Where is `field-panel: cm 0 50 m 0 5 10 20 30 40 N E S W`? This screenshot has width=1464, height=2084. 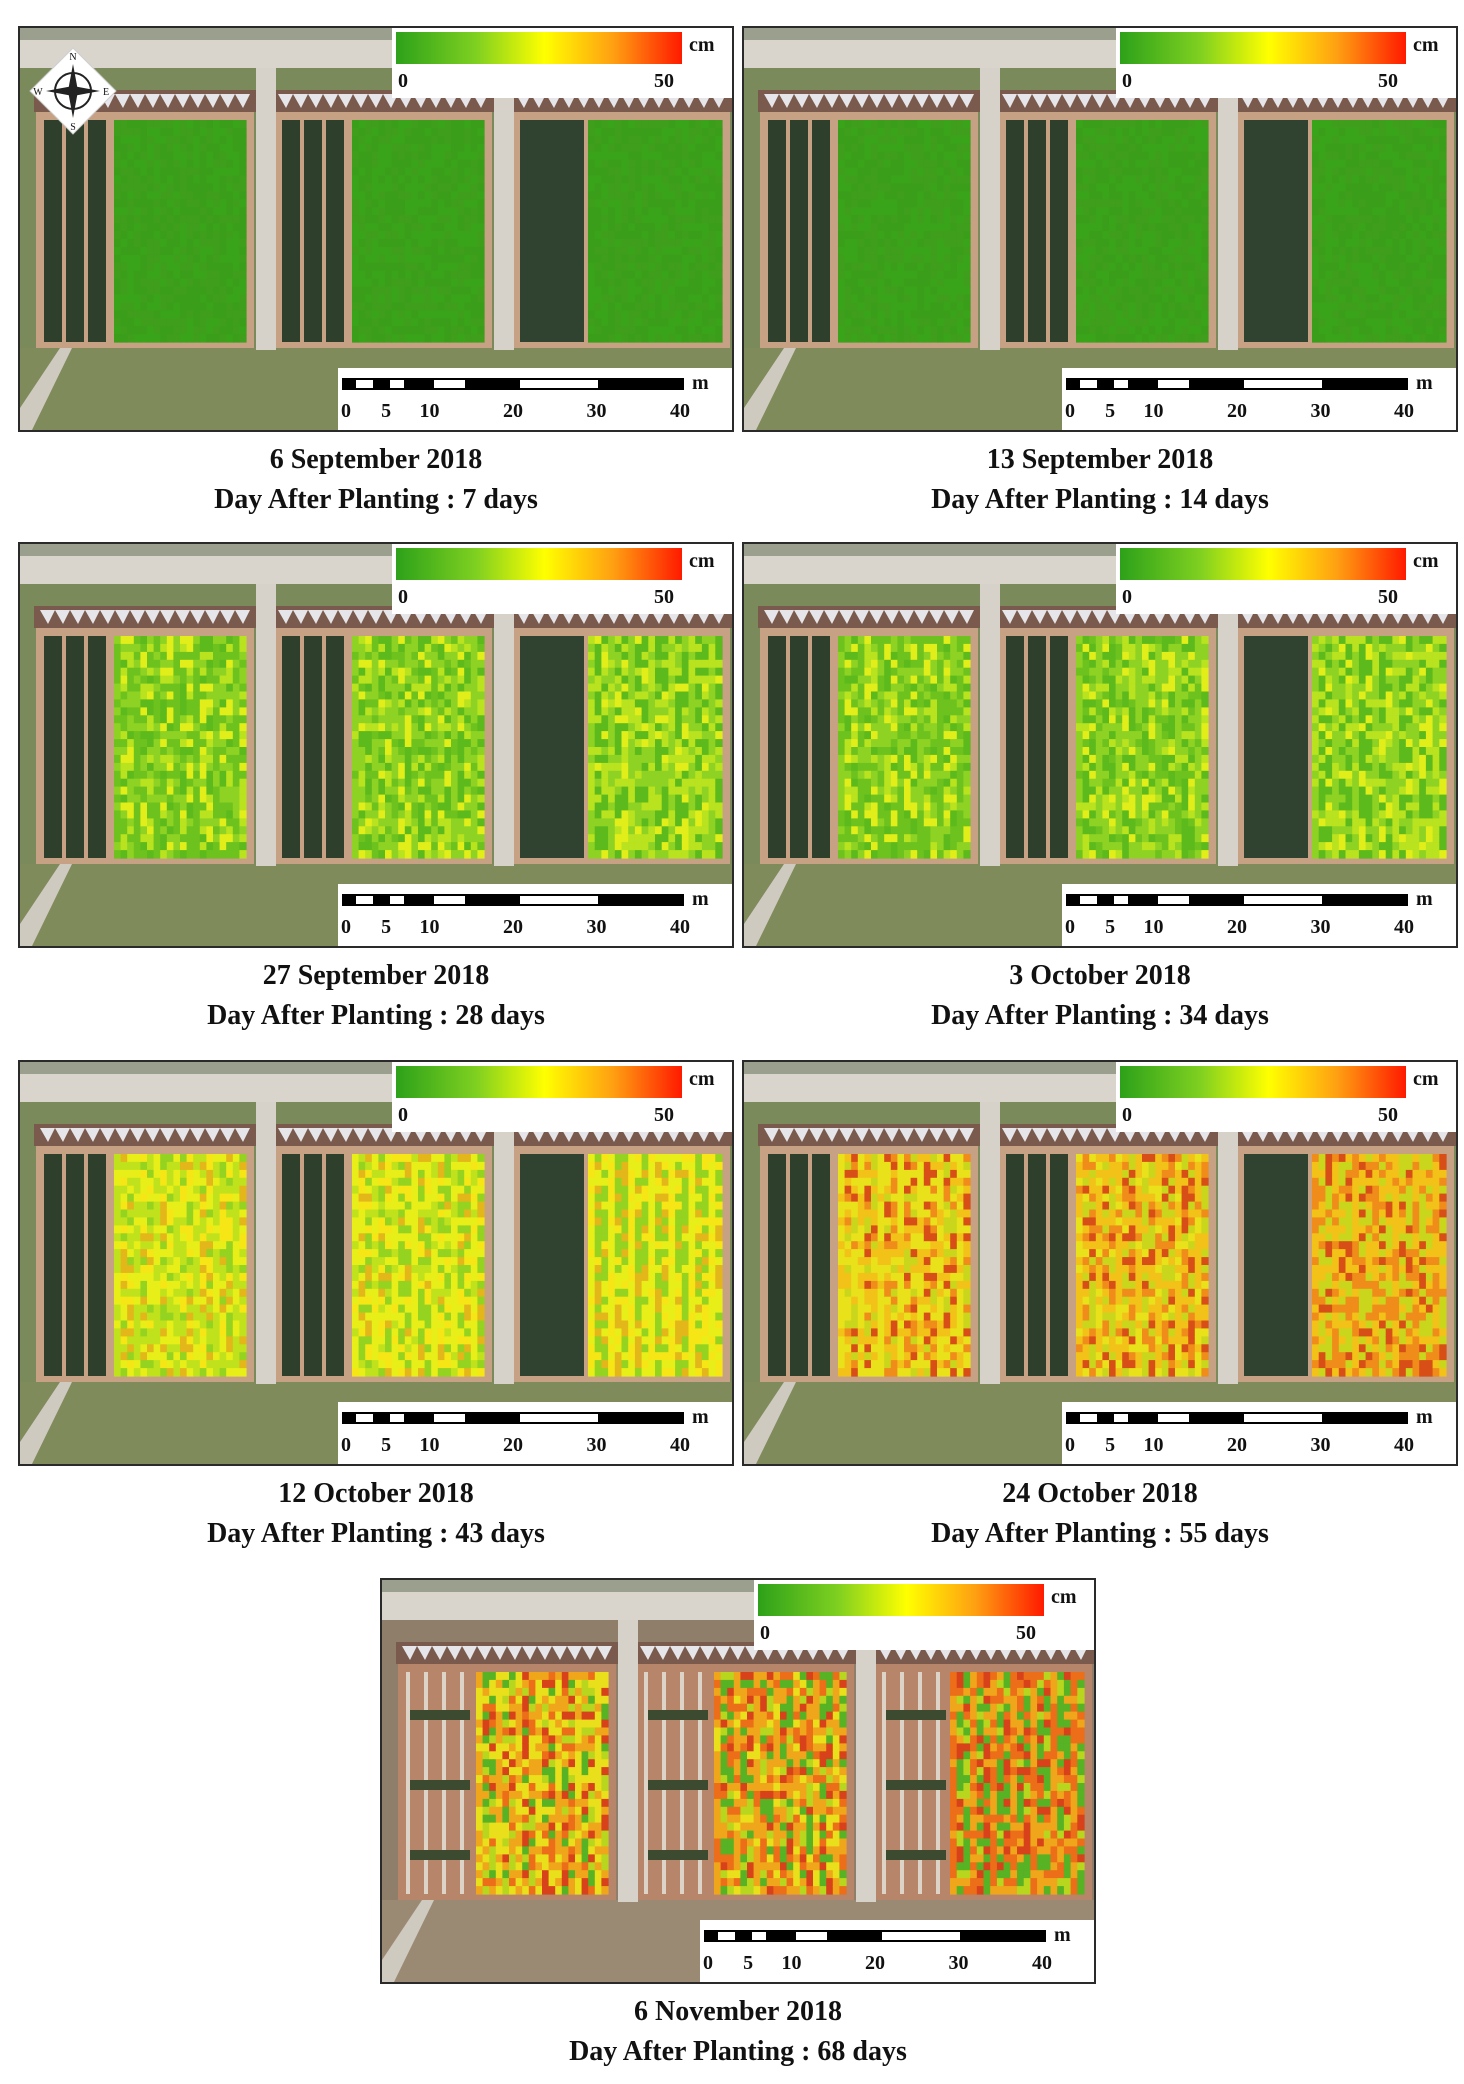
field-panel: cm 0 50 m 0 5 10 20 30 40 N E S W is located at coordinates (376, 229).